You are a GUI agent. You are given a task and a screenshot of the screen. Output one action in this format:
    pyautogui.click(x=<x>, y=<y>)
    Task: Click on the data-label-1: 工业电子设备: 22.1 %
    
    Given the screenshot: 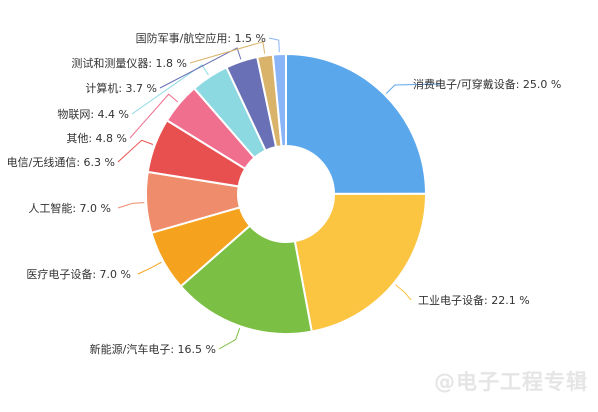 What is the action you would take?
    pyautogui.click(x=474, y=300)
    